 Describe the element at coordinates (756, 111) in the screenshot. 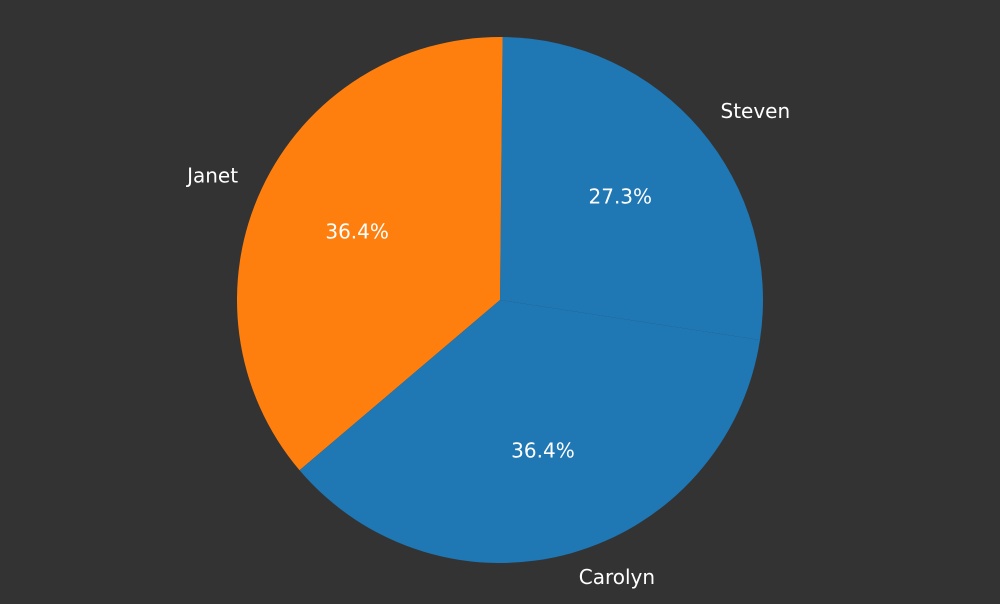

I see `slice-label-steven: Steven` at that location.